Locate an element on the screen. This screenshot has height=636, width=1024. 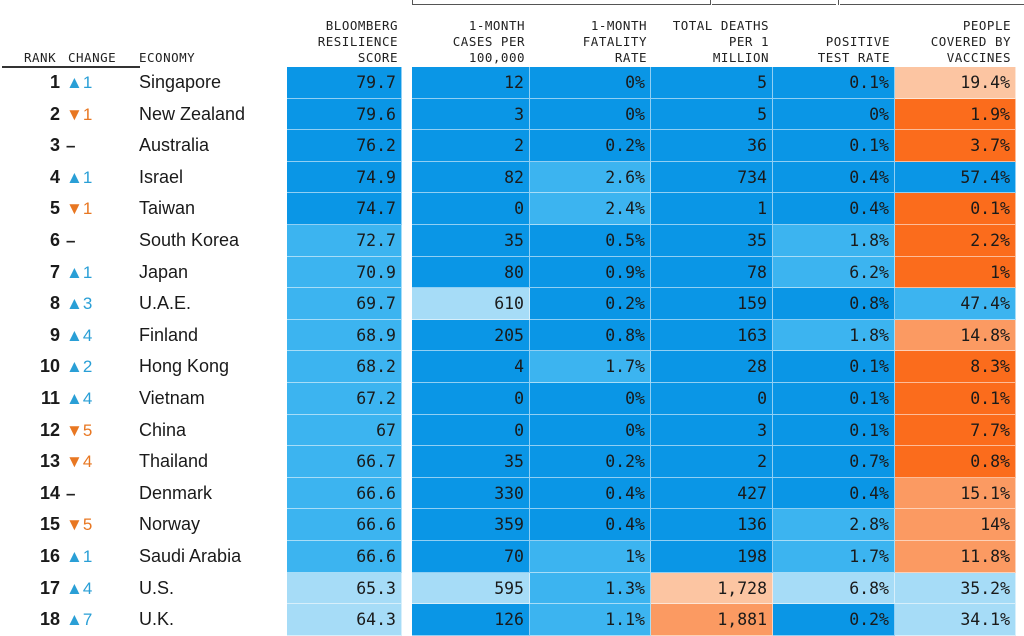
header-total-deaths: TOTAL DEATHS PER 1 MILLION is located at coordinates (720, 41).